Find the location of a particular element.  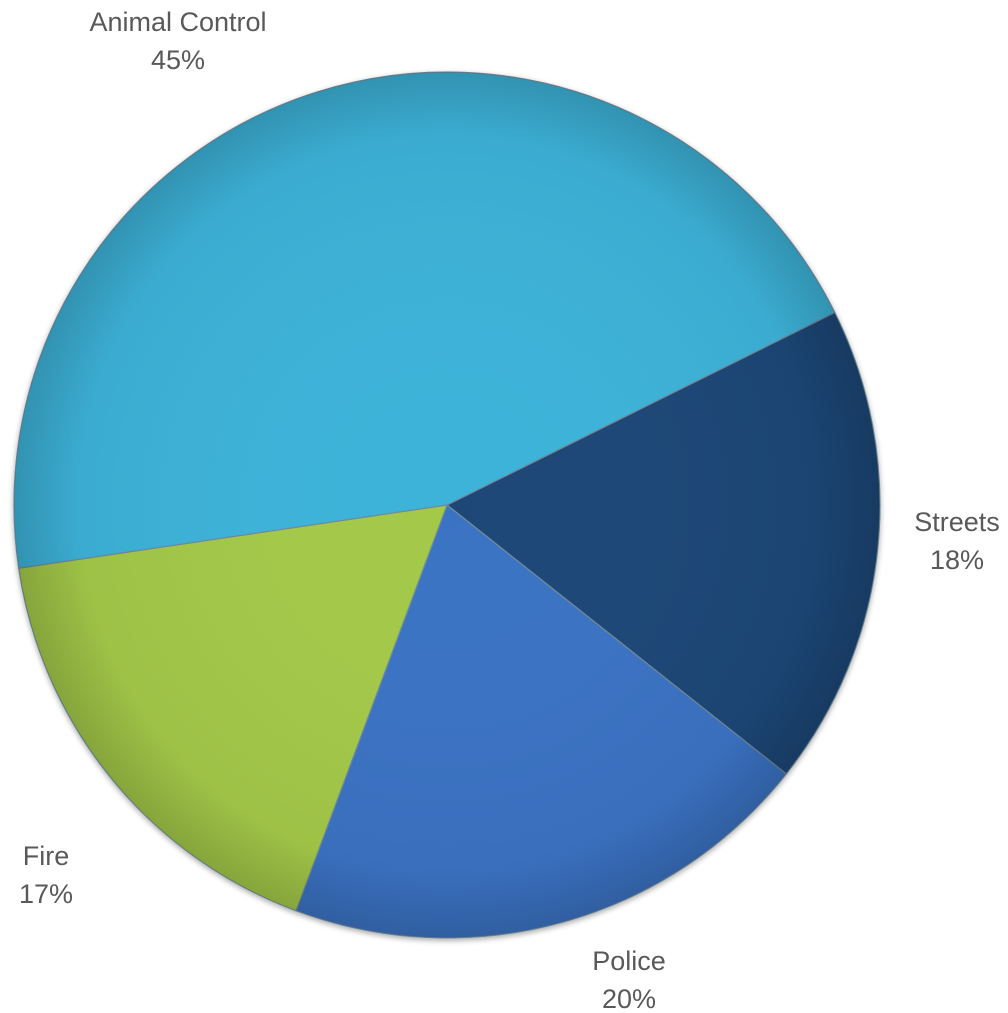

label-streets-name: Streets is located at coordinates (957, 522).